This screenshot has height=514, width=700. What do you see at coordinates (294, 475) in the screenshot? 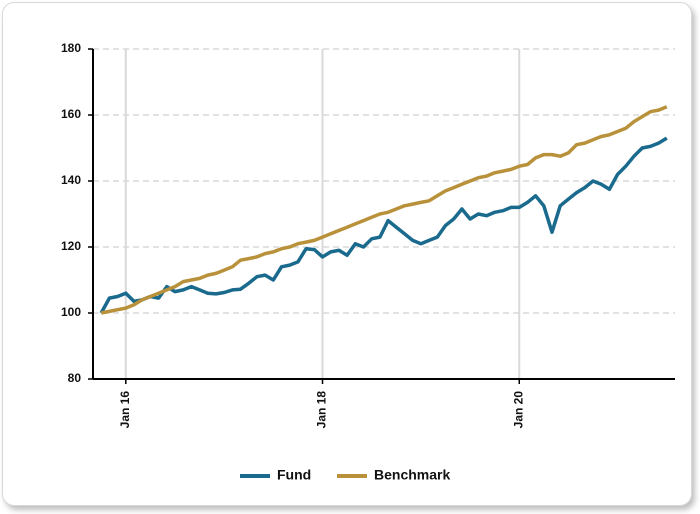
I see `legend-label: Fund` at bounding box center [294, 475].